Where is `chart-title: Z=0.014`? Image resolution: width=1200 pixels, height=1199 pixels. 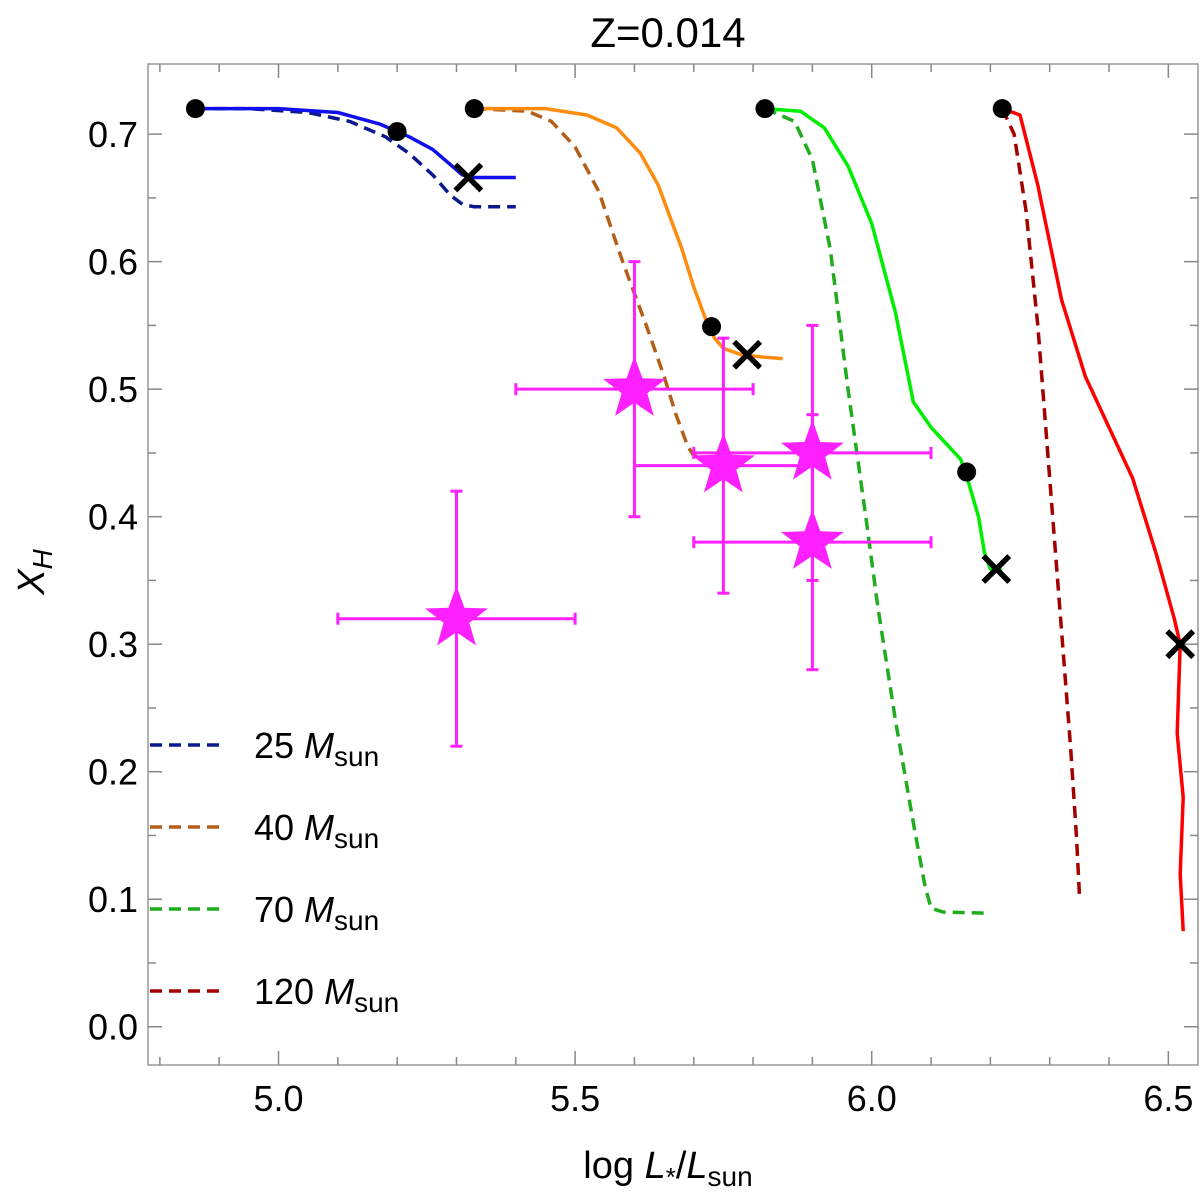 chart-title: Z=0.014 is located at coordinates (667, 32).